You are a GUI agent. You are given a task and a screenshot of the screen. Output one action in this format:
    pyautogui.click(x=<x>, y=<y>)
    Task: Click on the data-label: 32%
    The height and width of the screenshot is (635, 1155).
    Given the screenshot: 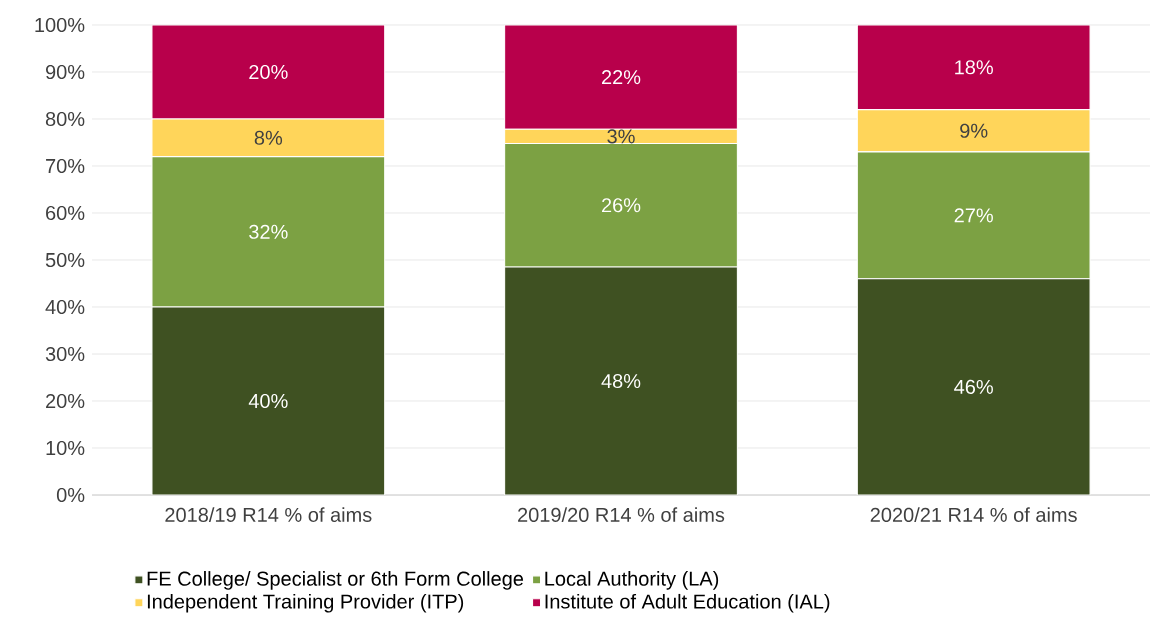 What is the action you would take?
    pyautogui.click(x=268, y=231)
    